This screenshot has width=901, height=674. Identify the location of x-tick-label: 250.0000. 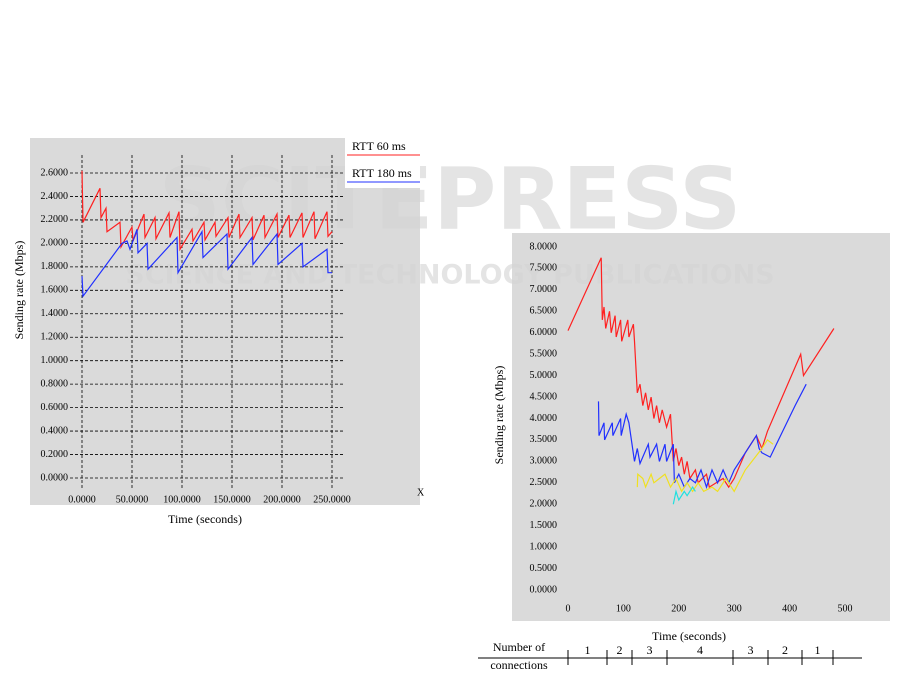
(332, 499).